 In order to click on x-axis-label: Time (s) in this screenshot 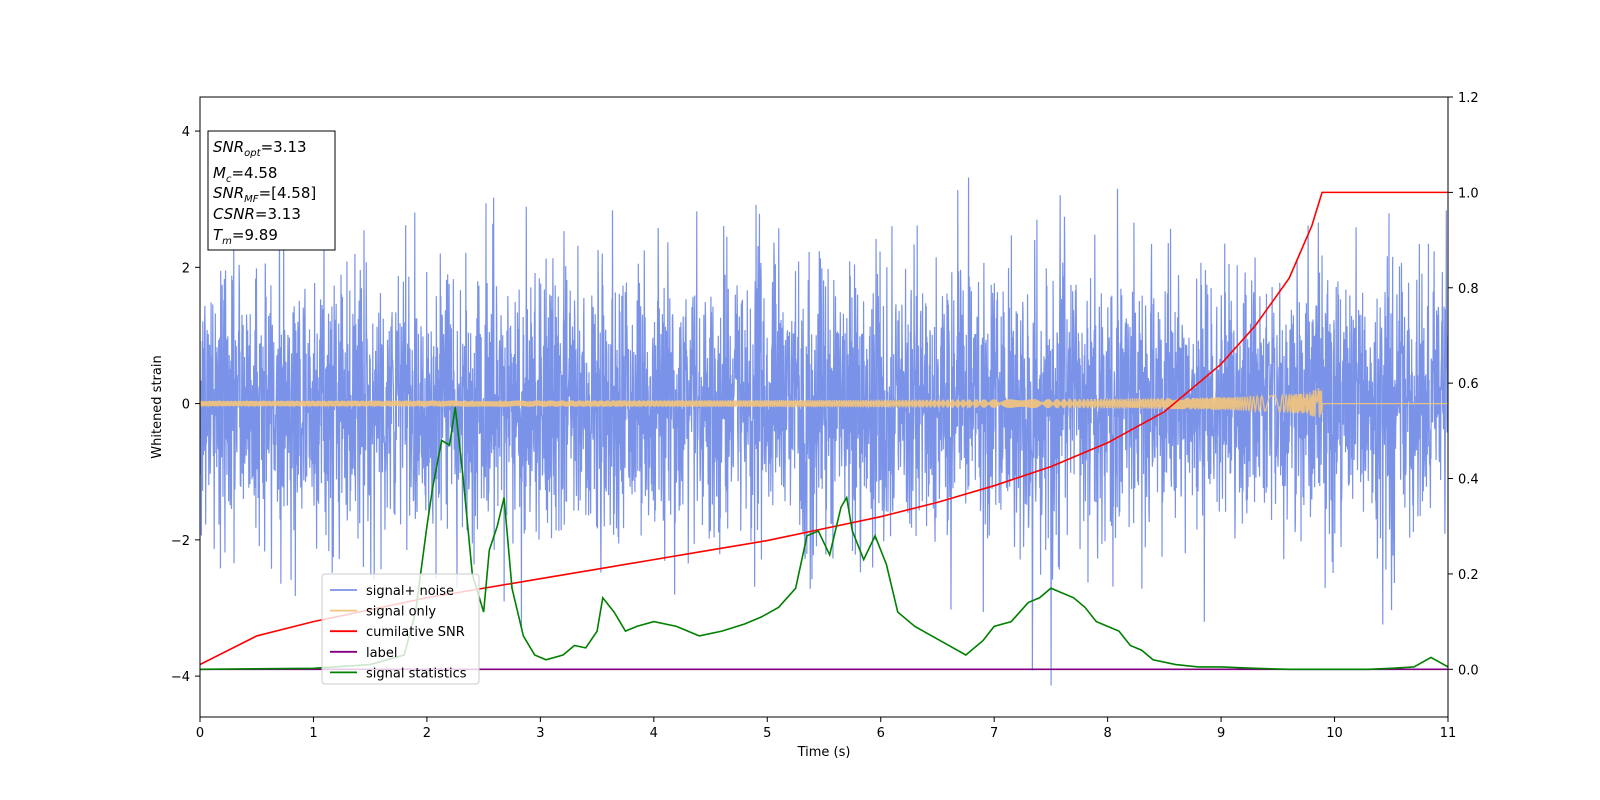, I will do `click(824, 752)`.